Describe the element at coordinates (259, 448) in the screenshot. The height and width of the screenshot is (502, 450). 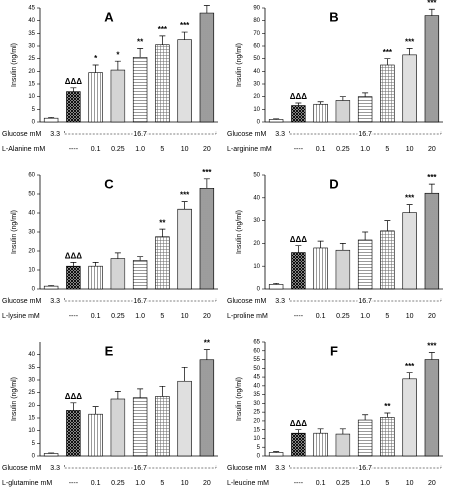
I see `y-tick-label: 5` at that location.